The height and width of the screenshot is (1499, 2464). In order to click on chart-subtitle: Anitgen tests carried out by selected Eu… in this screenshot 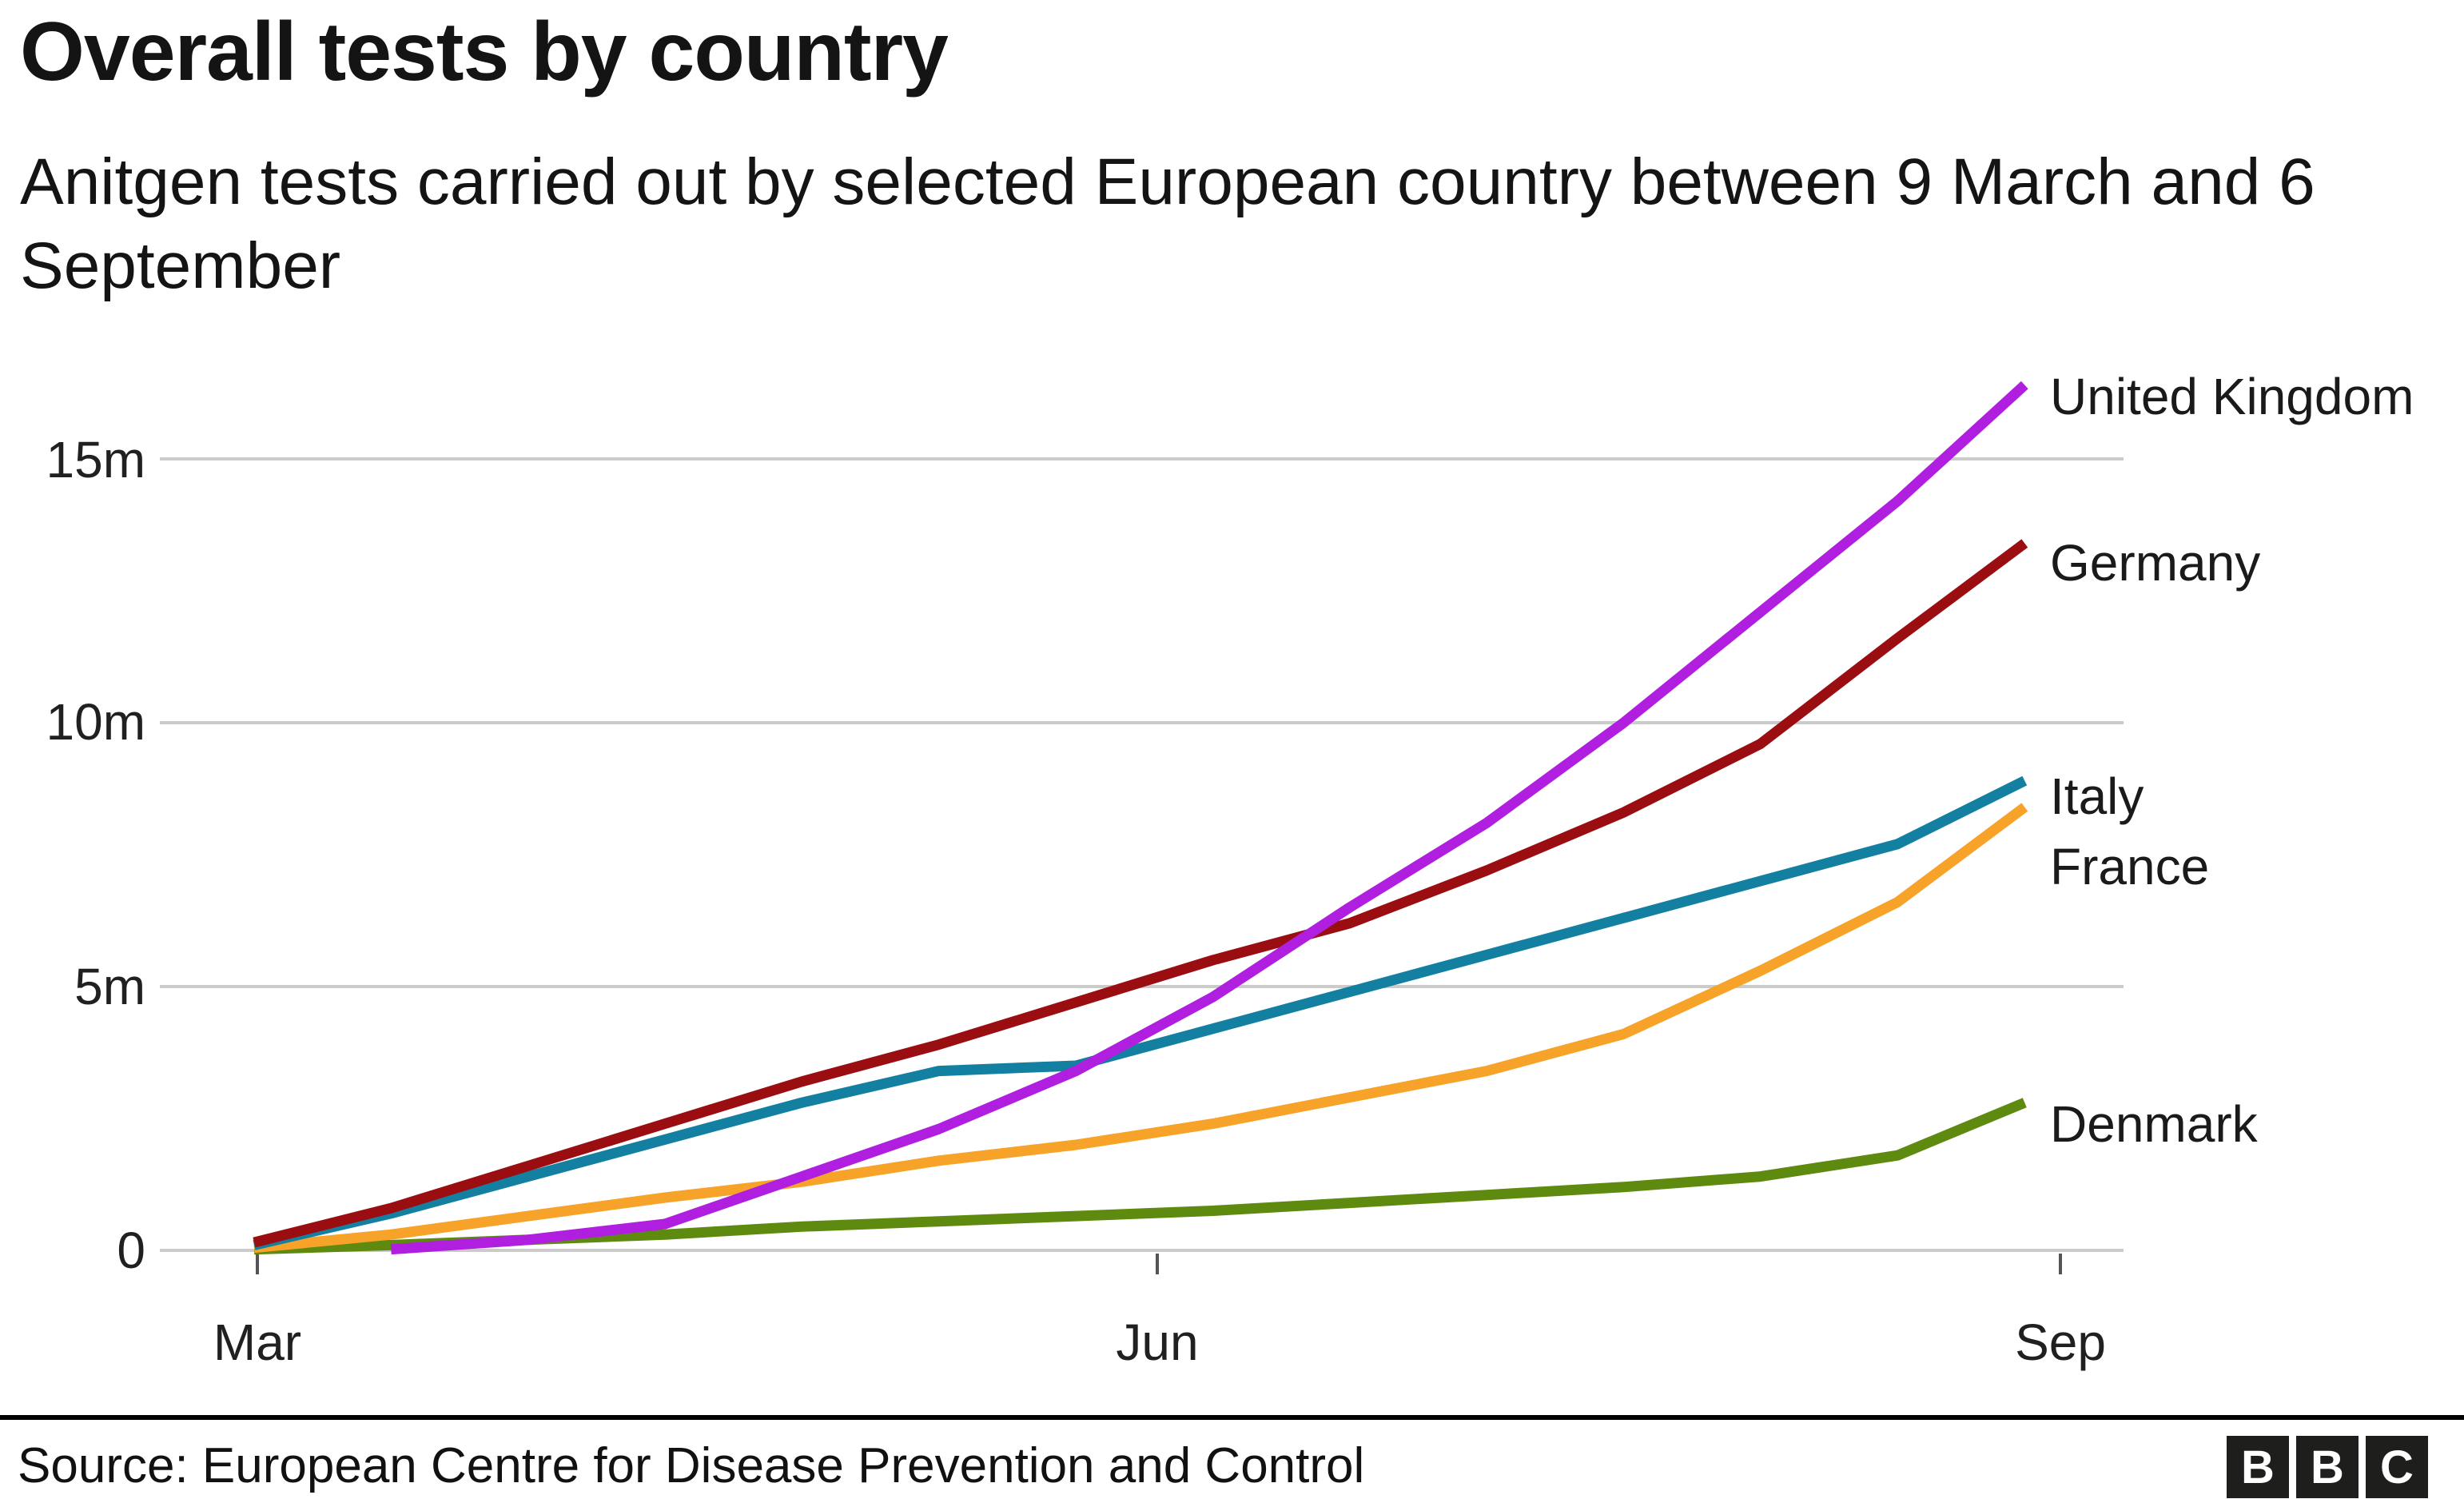, I will do `click(1167, 224)`.